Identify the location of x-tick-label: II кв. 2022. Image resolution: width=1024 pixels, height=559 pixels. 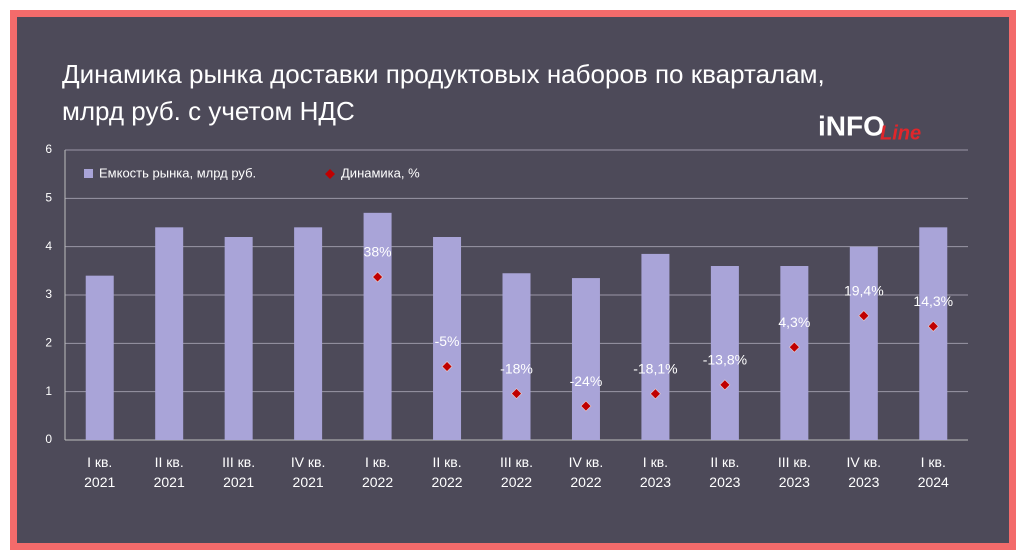
(447, 472).